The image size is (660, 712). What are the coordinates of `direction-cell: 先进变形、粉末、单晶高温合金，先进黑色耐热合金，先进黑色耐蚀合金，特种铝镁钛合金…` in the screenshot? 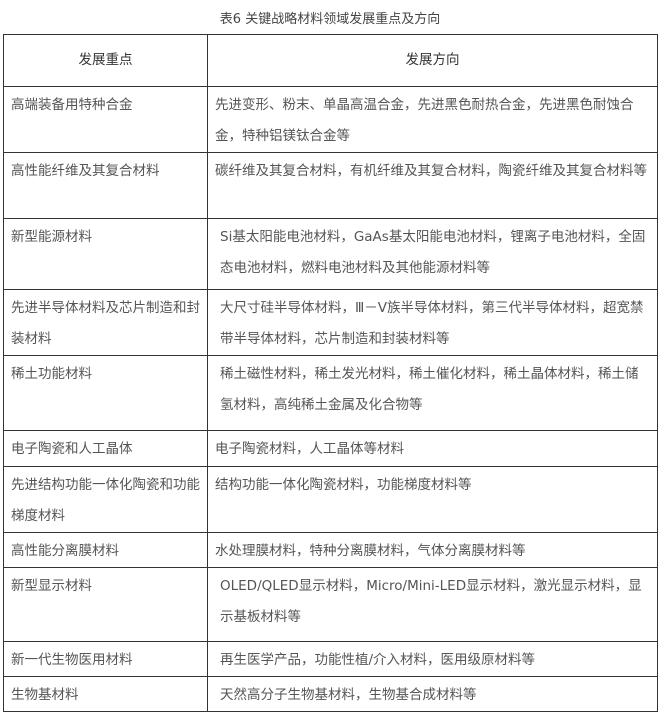 It's located at (432, 119).